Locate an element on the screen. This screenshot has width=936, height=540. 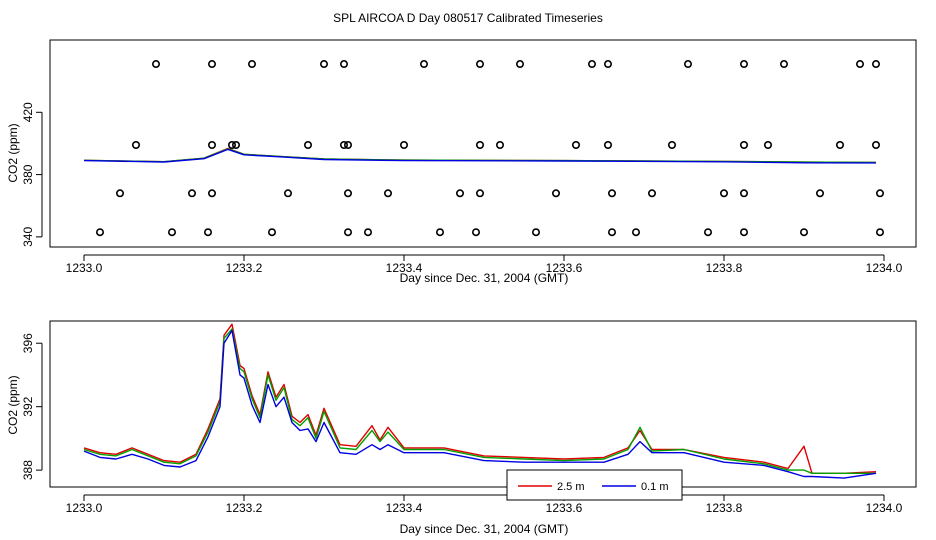
top-x-axis-label: Day since Dec. 31, 2004 (GMT) is located at coordinates (484, 278).